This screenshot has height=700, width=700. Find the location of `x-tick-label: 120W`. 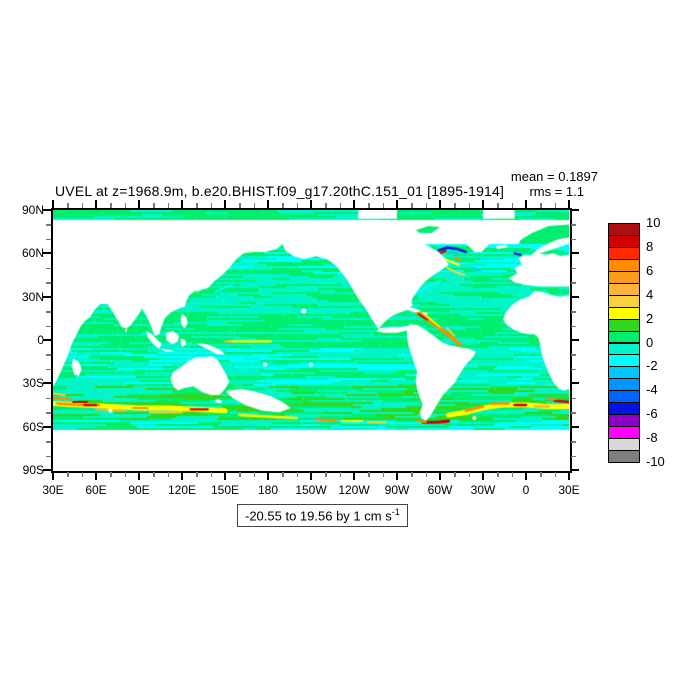

x-tick-label: 120W is located at coordinates (354, 490).